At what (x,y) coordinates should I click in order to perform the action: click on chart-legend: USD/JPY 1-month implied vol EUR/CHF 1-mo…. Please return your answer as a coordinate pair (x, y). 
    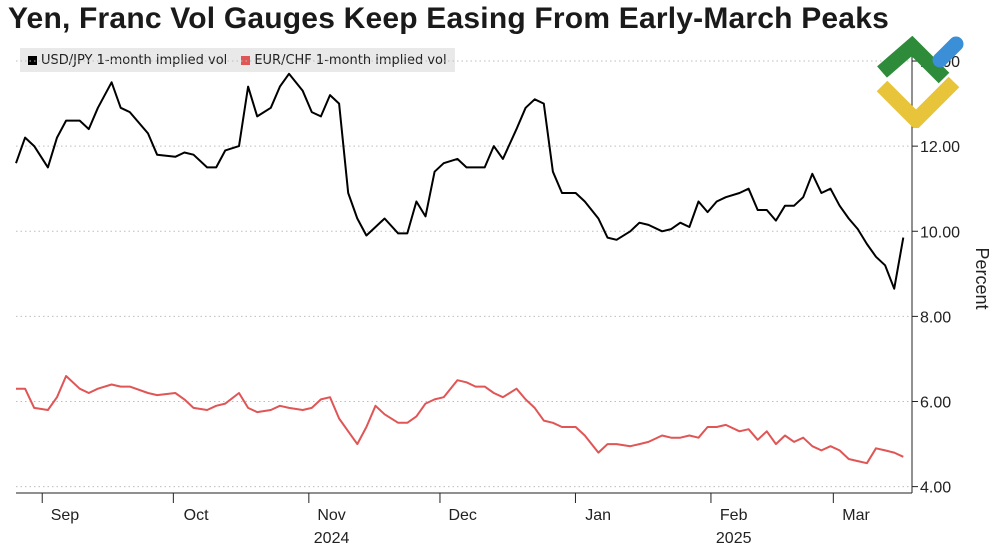
    Looking at the image, I should click on (237, 60).